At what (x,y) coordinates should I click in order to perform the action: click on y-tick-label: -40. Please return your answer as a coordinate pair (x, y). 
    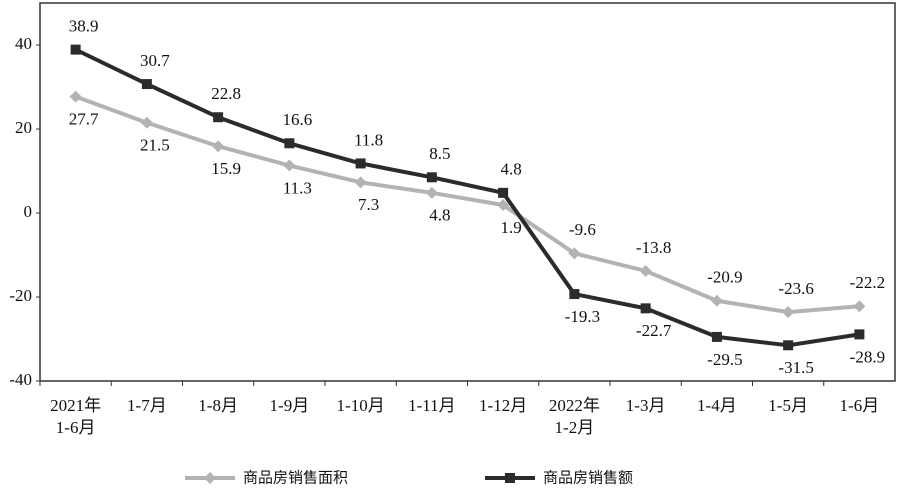
    Looking at the image, I should click on (20, 379).